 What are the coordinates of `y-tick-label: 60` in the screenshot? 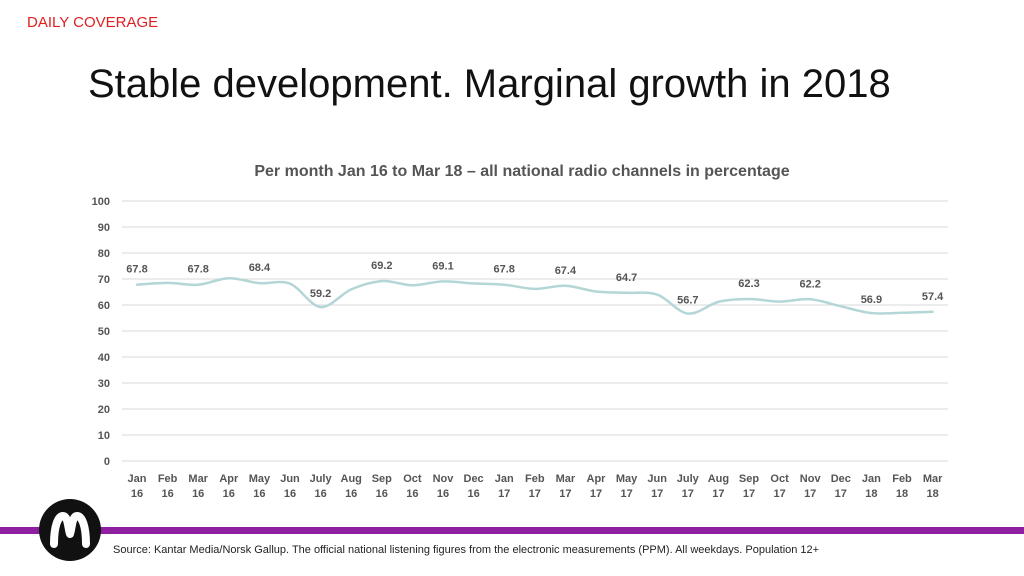 It's located at (104, 306).